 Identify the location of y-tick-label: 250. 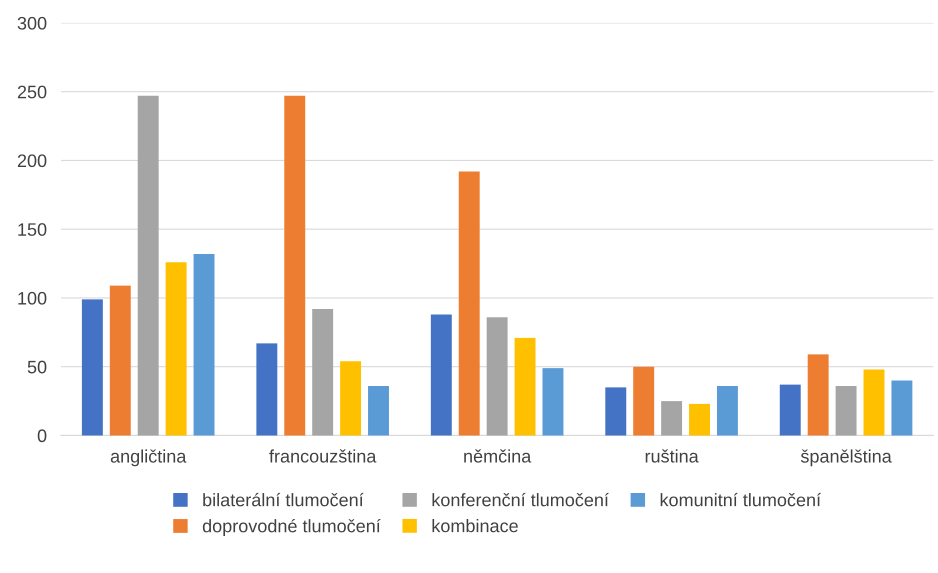
(32, 92).